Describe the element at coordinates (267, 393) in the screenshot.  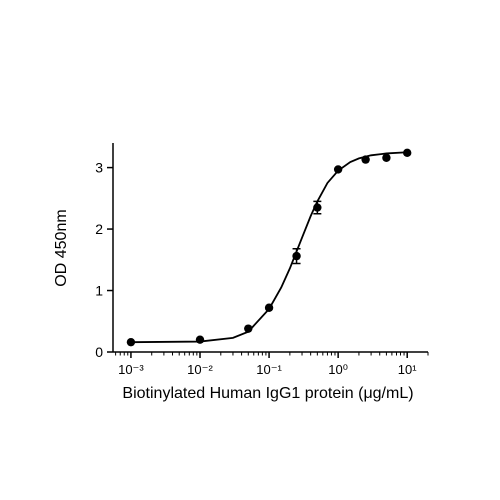
I see `x-axis-title: Biotinylated Human IgG1 protein (μg/mL)` at that location.